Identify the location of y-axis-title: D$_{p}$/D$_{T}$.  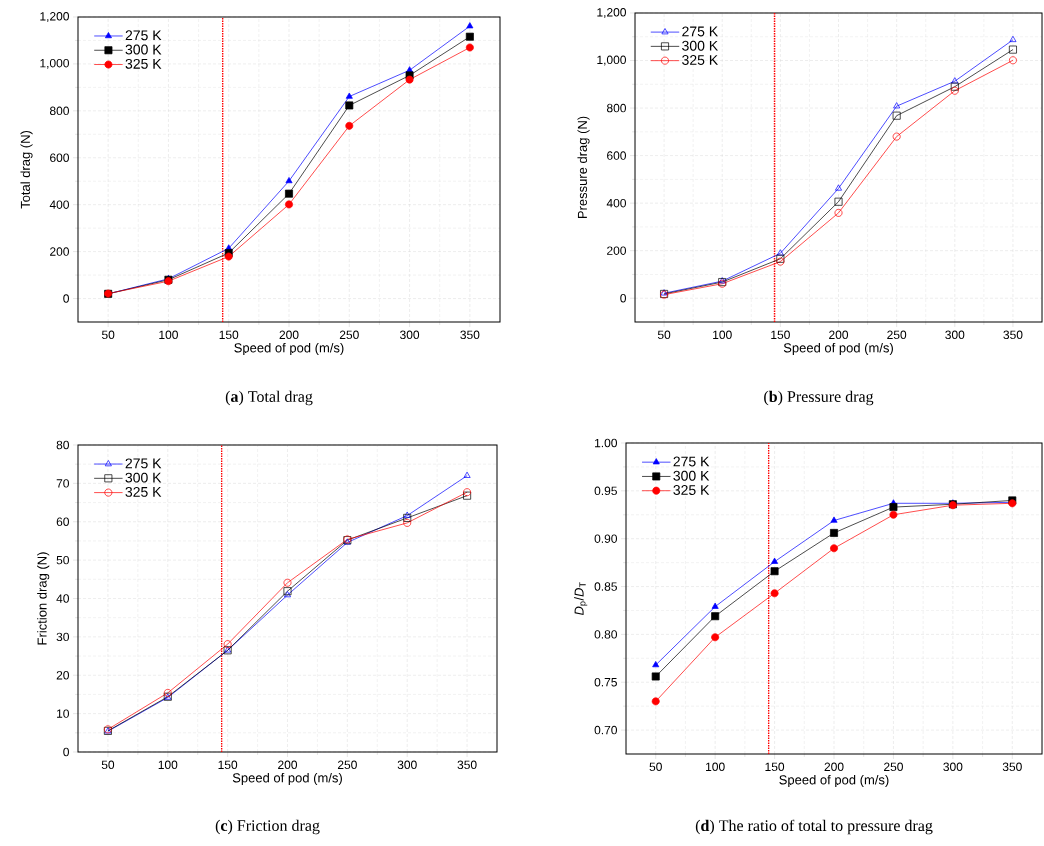
(581, 599).